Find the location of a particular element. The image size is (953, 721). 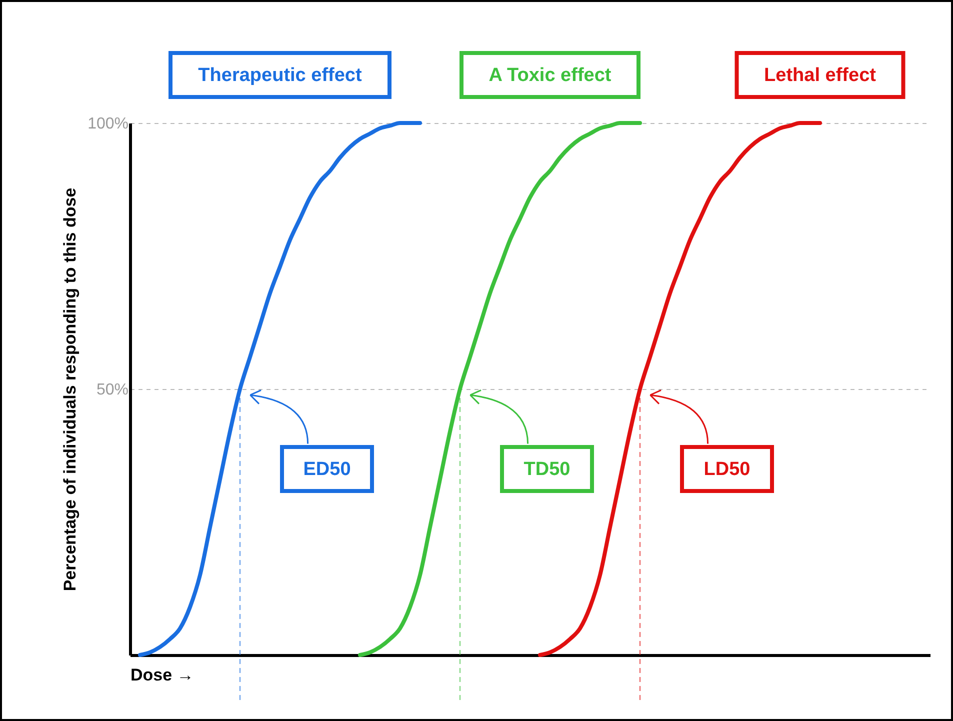

annotation: ED50 is located at coordinates (327, 469).